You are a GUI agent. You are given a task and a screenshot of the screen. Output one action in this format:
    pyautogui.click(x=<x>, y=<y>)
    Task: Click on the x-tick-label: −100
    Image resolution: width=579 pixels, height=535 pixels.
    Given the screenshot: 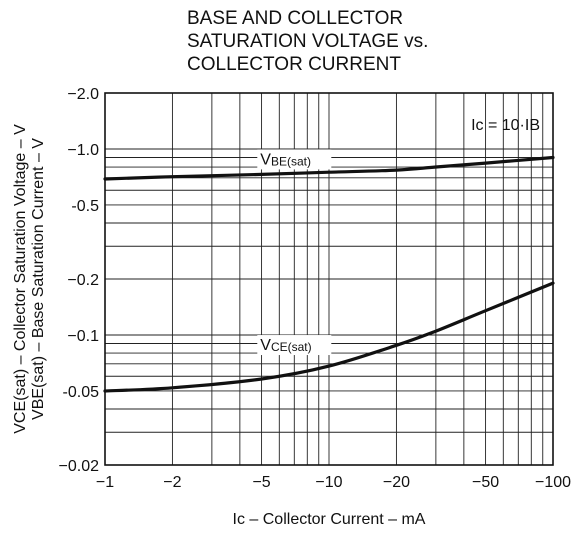 What is the action you would take?
    pyautogui.click(x=553, y=482)
    